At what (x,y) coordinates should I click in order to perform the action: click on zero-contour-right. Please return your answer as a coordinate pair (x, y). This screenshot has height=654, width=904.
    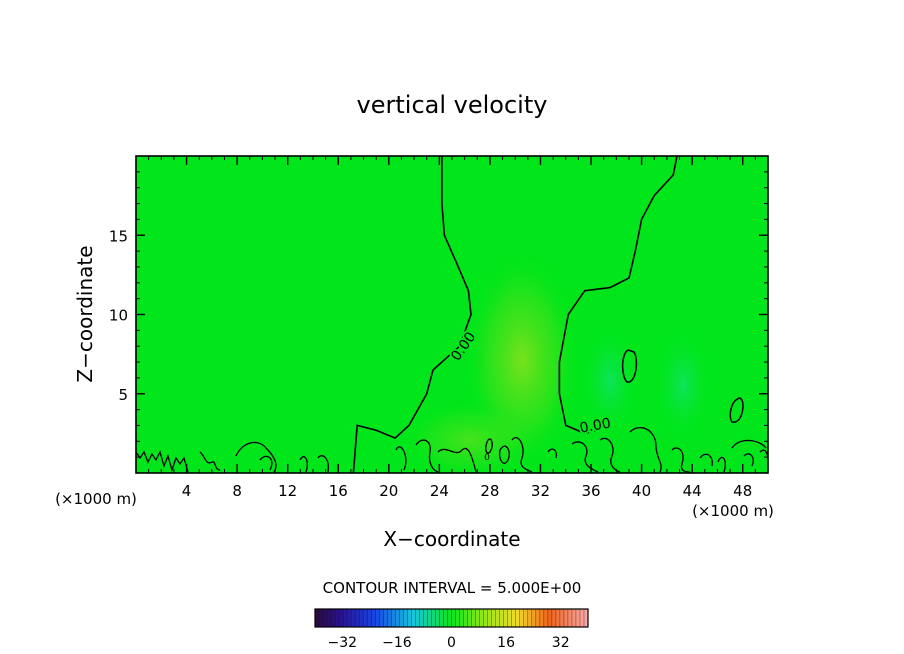
    Looking at the image, I should click on (618, 295).